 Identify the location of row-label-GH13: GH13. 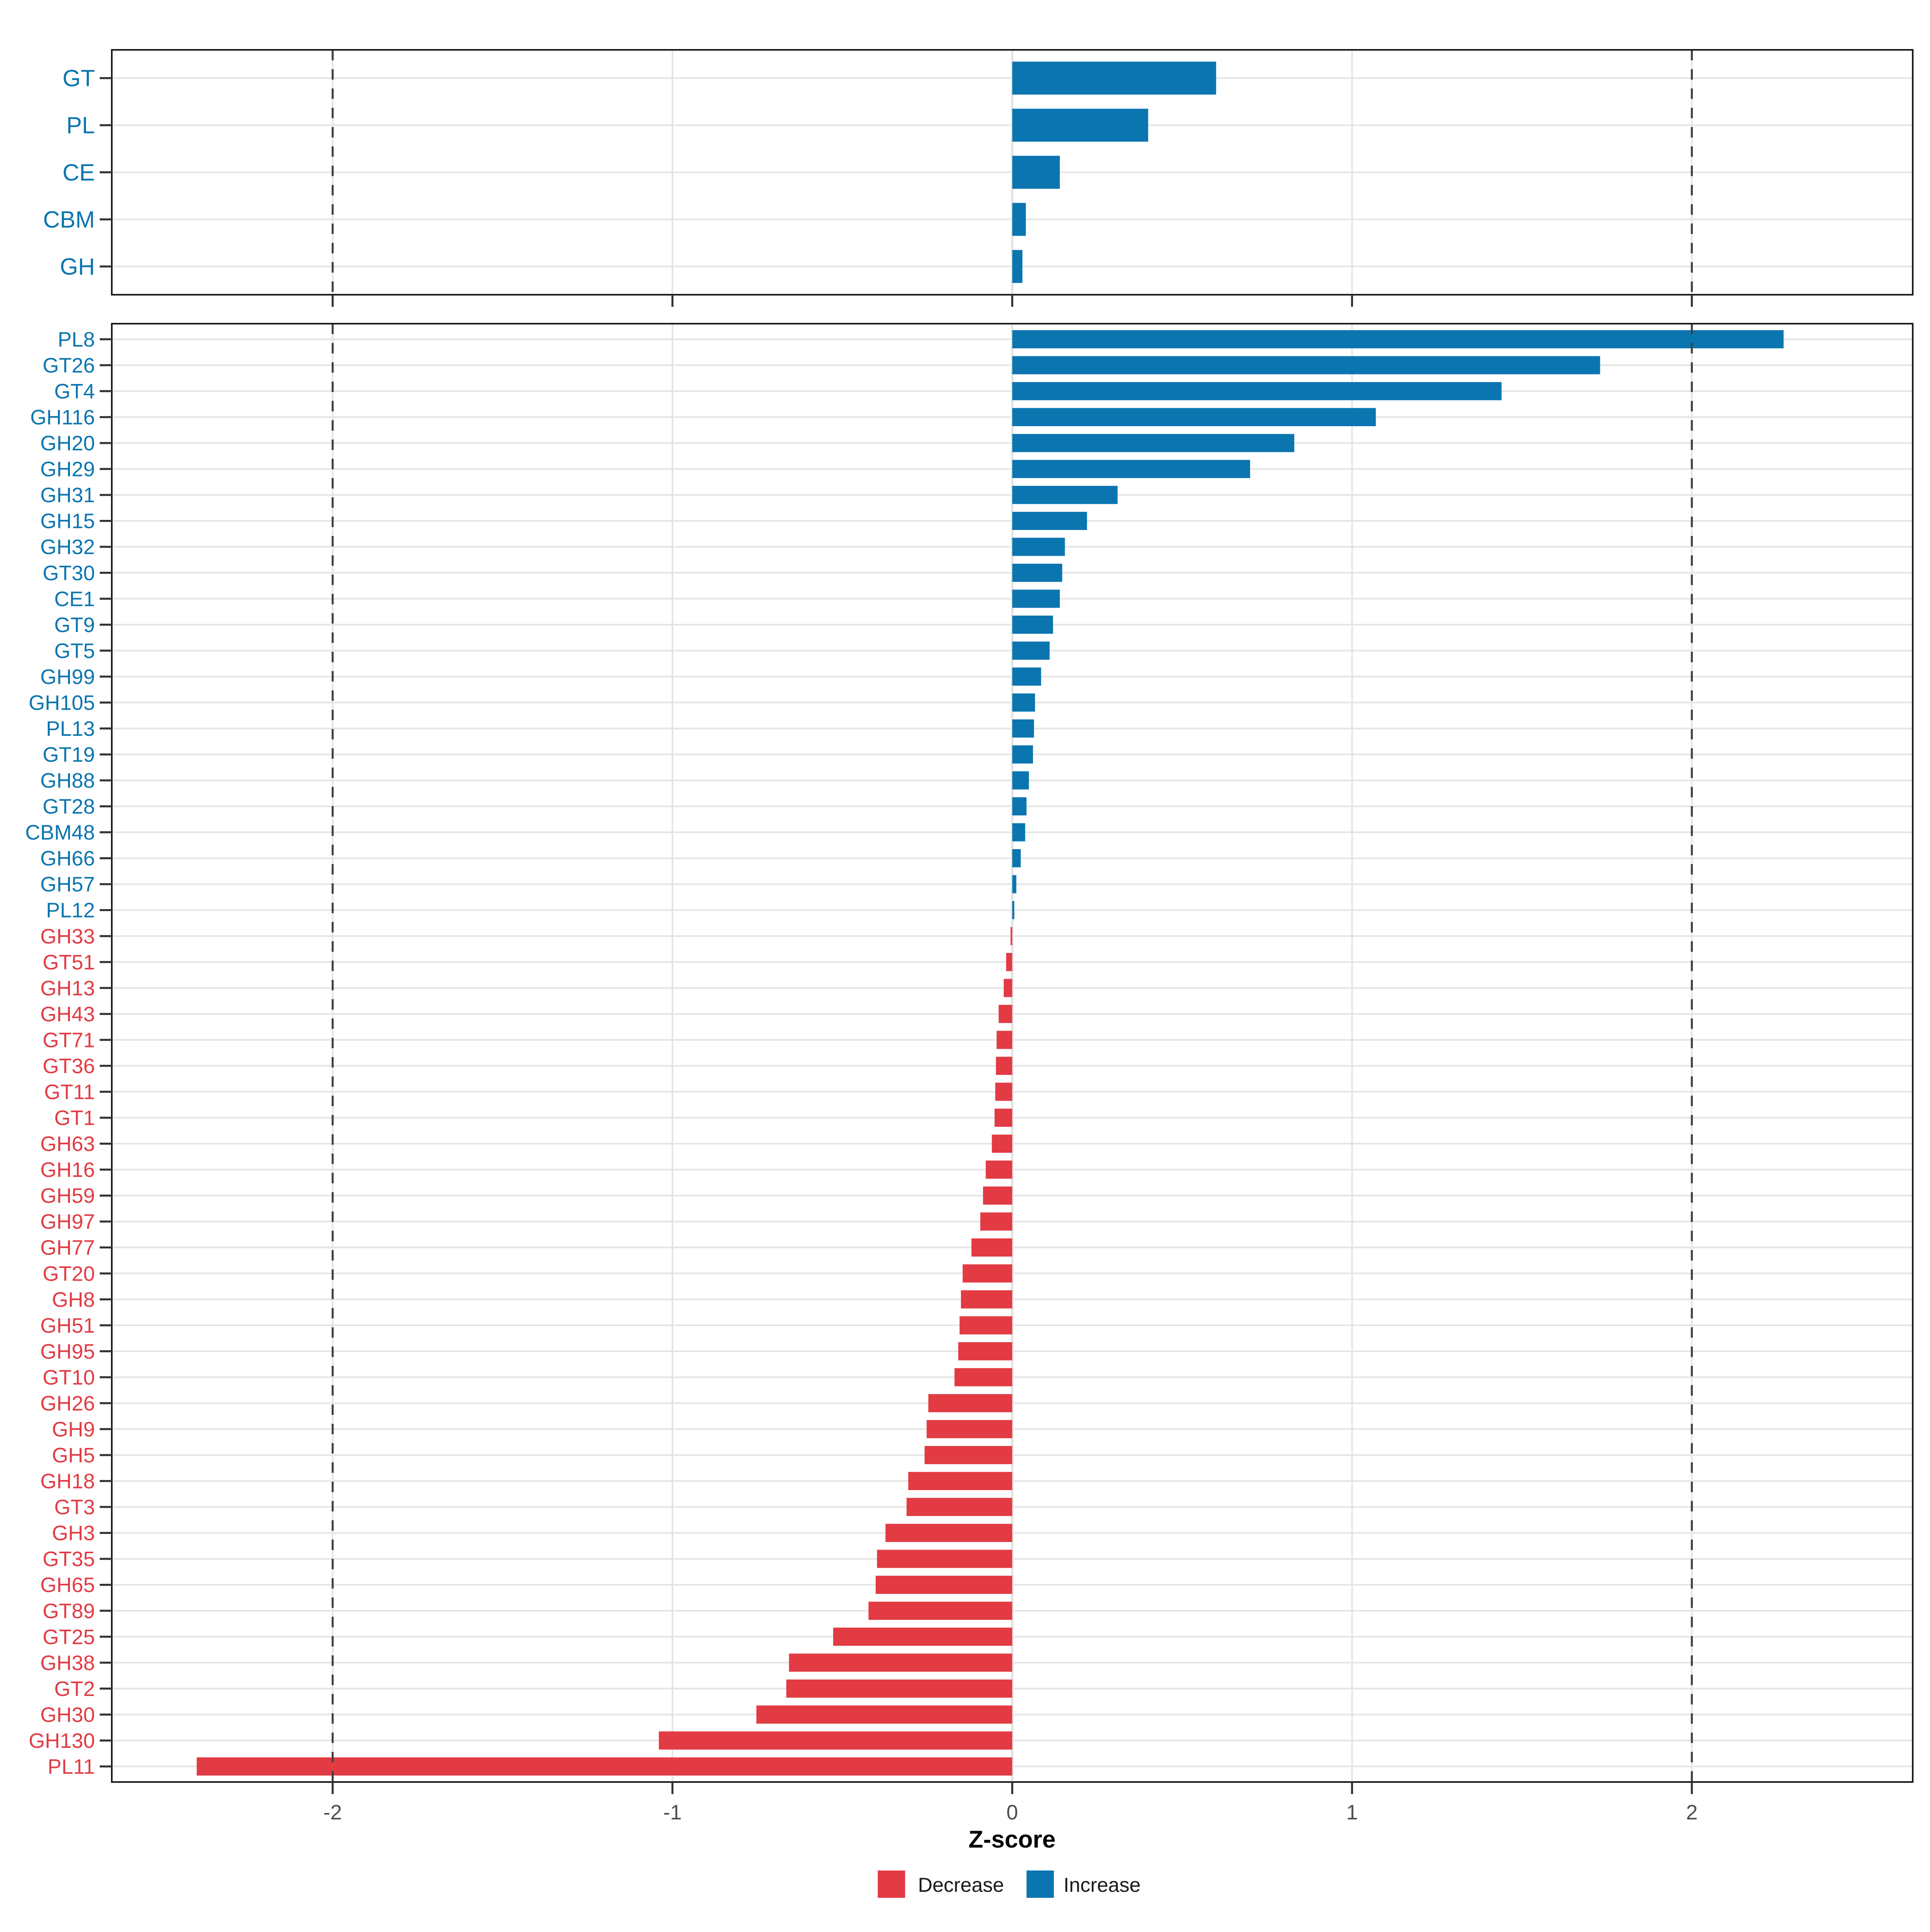
(67, 988).